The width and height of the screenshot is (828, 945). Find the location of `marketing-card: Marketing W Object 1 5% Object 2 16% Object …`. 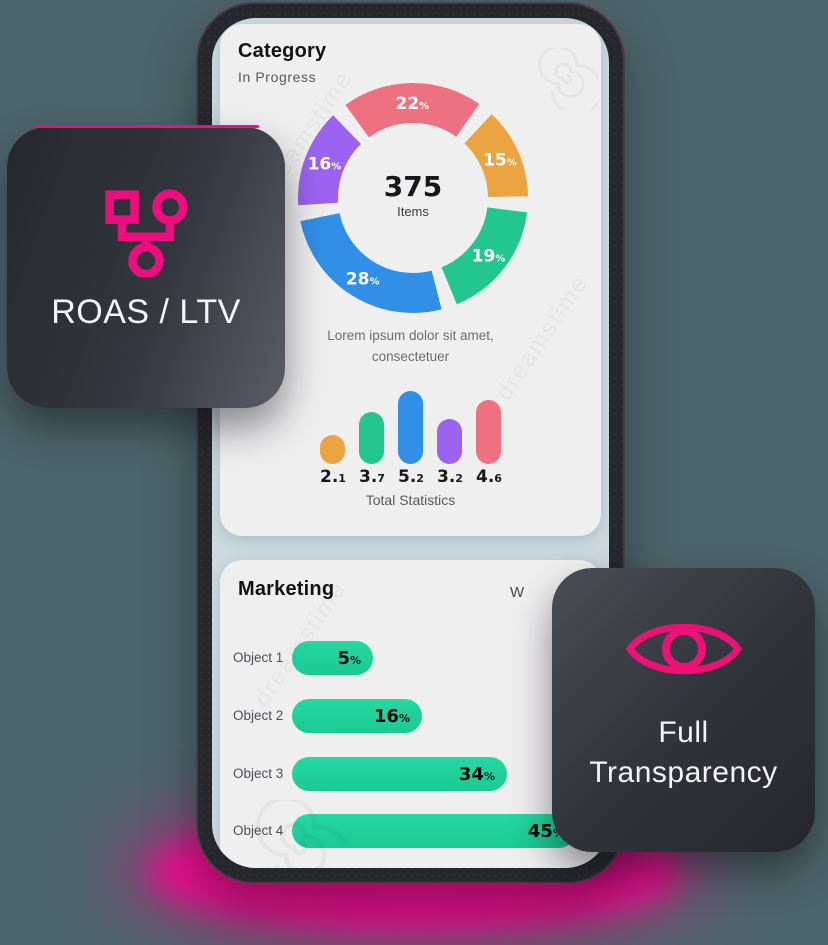

marketing-card: Marketing W Object 1 5% Object 2 16% Object … is located at coordinates (410, 714).